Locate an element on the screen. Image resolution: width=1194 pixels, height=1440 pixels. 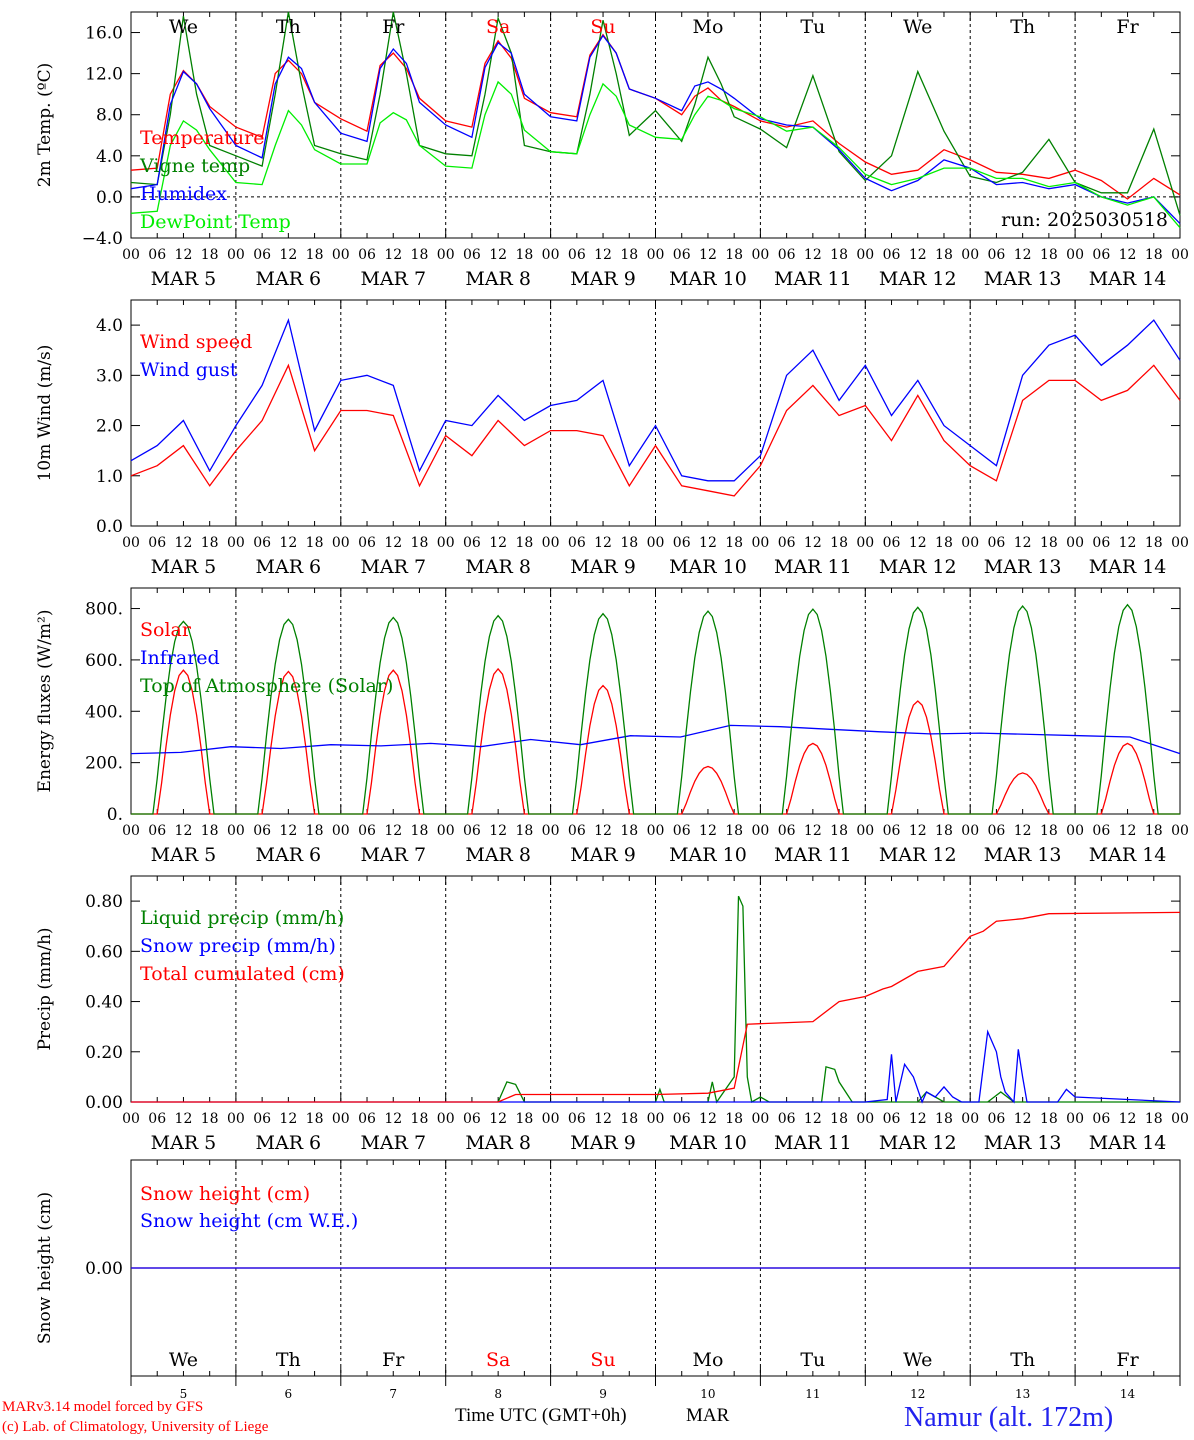
series-wind-speed is located at coordinates (655, 430).